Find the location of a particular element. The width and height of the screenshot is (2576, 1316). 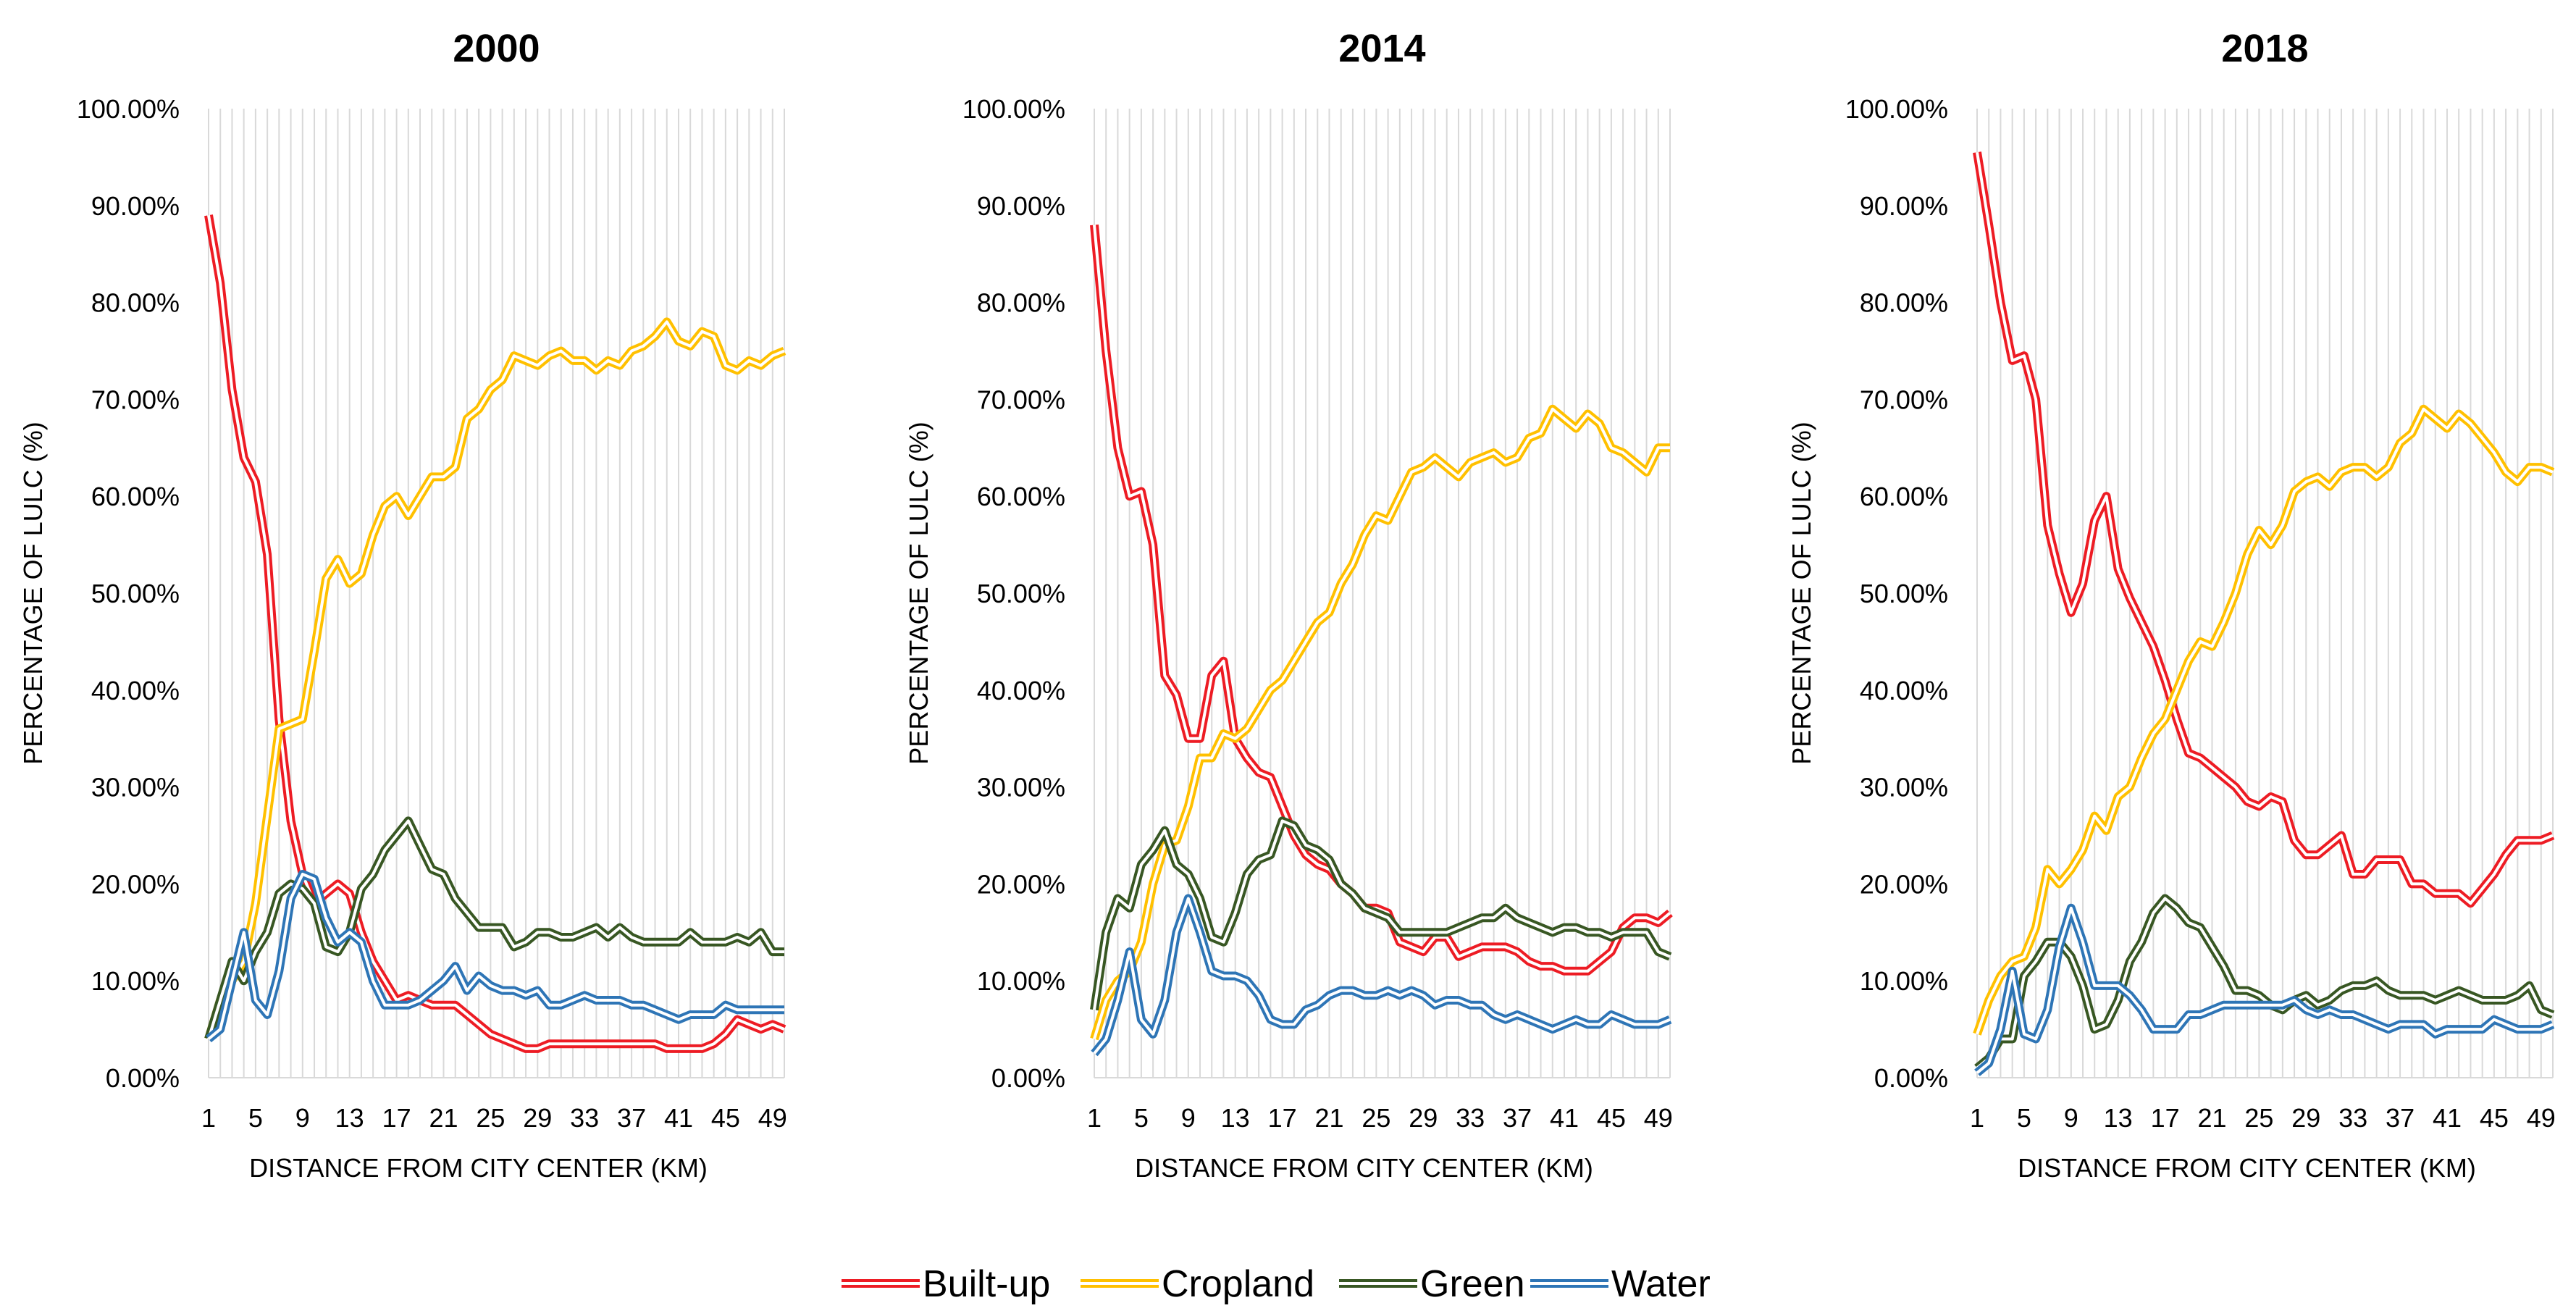

series-line-outer is located at coordinates (2264, 529).